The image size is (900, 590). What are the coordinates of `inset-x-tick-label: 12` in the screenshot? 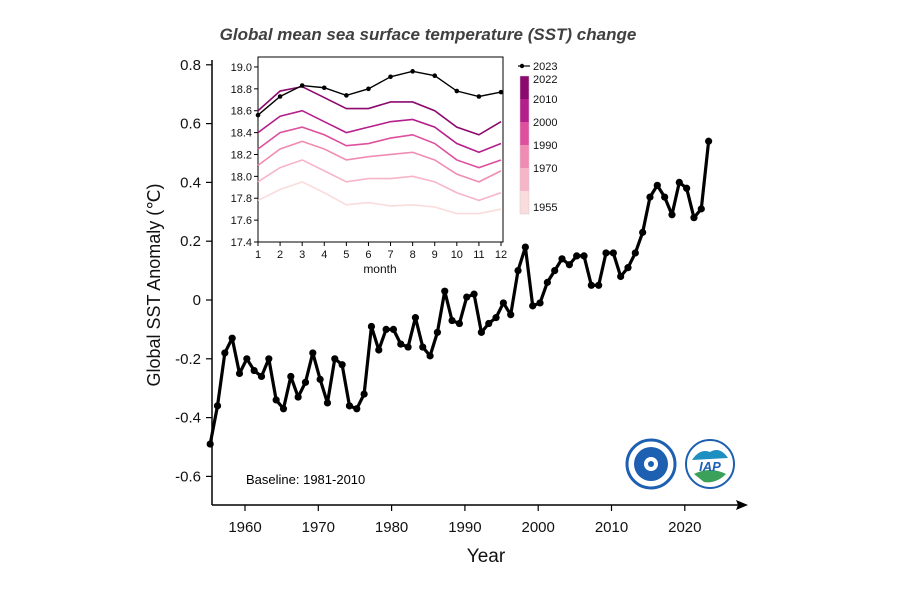 It's located at (501, 255).